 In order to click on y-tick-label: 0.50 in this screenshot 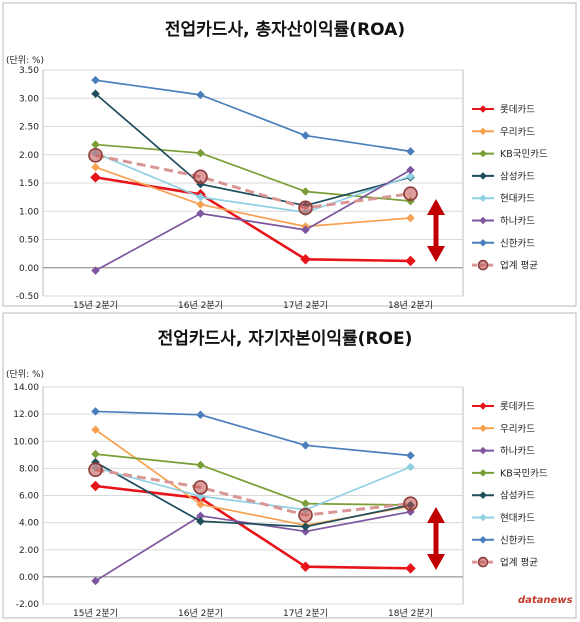, I will do `click(29, 241)`.